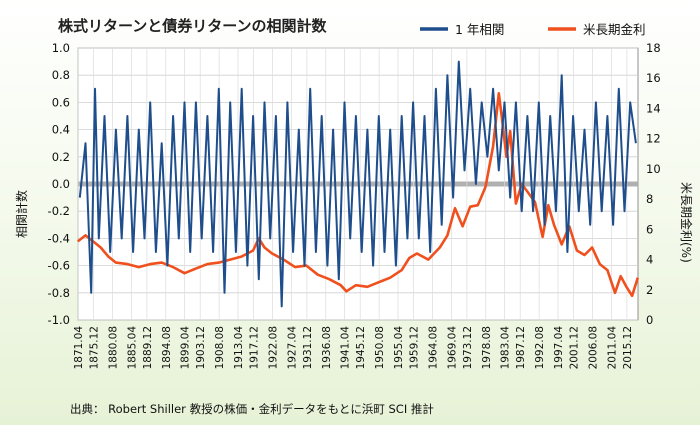 The image size is (700, 425). Describe the element at coordinates (653, 139) in the screenshot. I see `y-right-tick-label: 12` at that location.